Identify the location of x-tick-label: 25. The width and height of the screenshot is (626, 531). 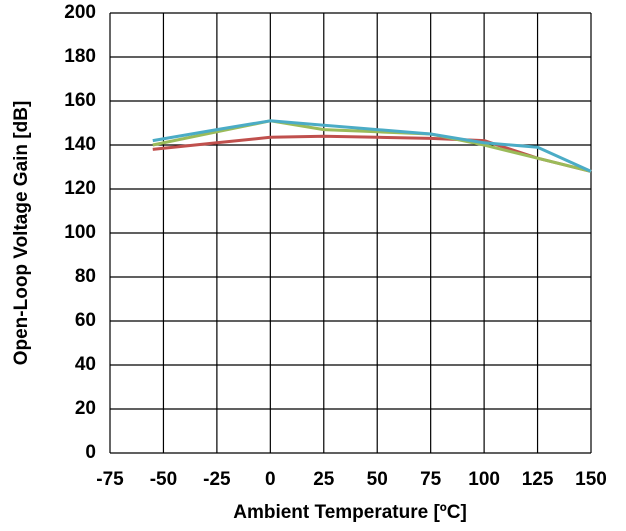
(324, 479).